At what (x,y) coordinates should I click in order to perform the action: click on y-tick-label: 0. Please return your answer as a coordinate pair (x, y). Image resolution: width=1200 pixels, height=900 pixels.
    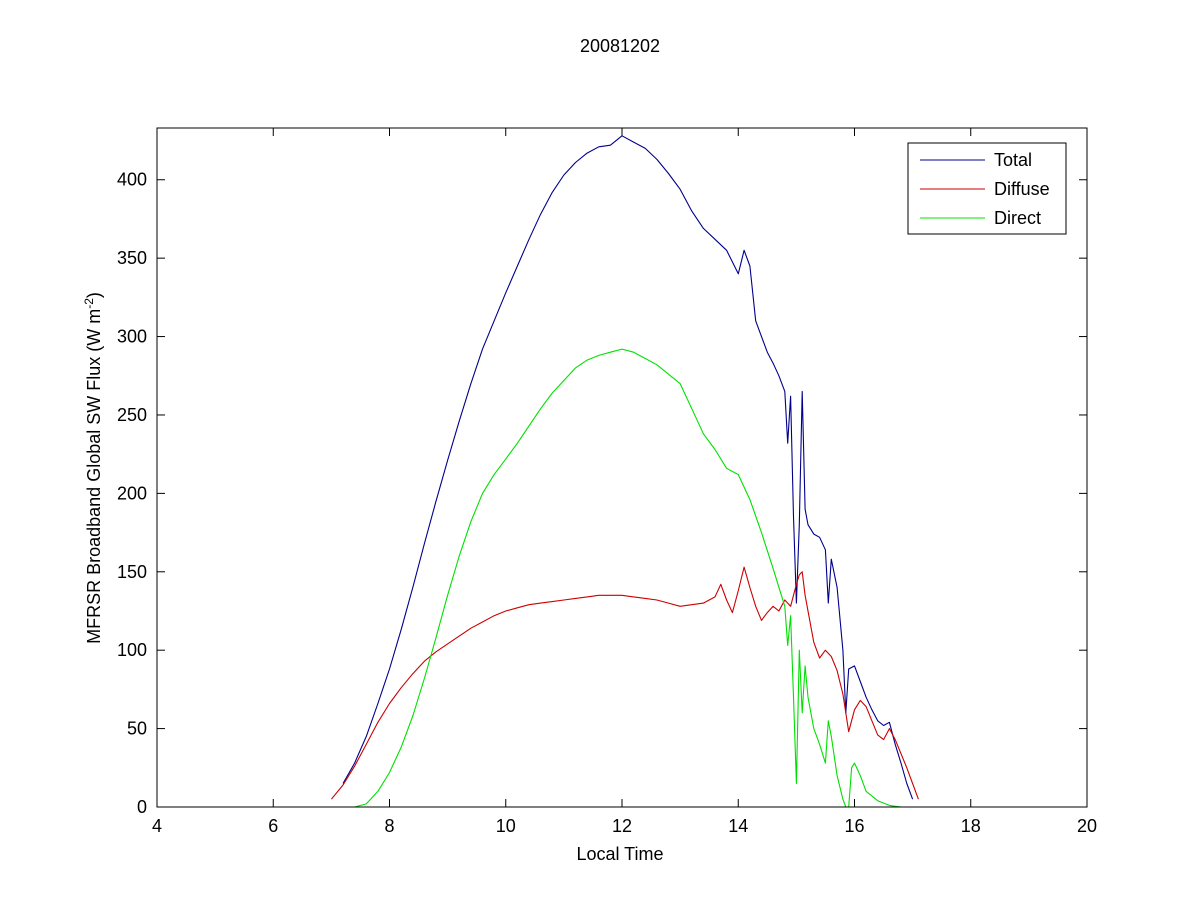
    Looking at the image, I should click on (142, 807).